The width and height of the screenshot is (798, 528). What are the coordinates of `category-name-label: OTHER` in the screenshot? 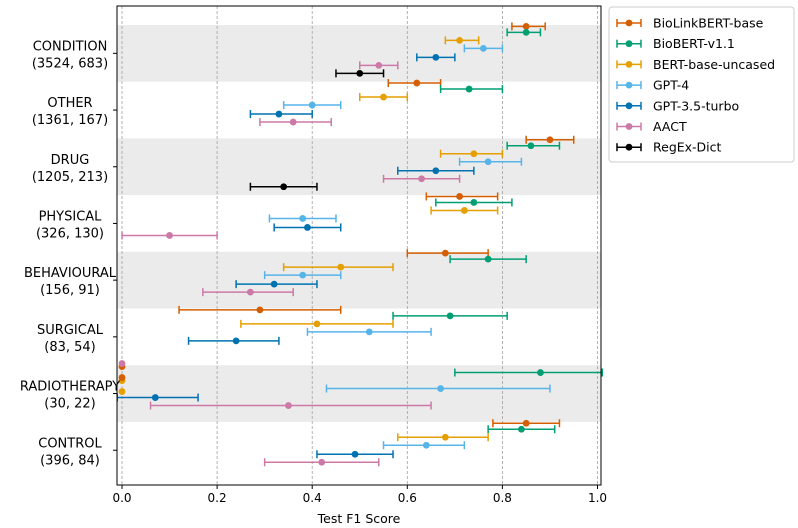 It's located at (69, 103).